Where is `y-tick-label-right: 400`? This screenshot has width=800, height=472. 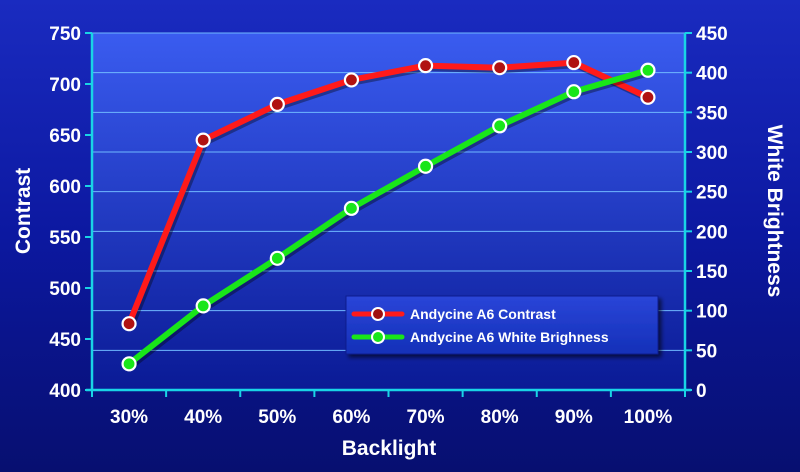 y-tick-label-right: 400 is located at coordinates (712, 74).